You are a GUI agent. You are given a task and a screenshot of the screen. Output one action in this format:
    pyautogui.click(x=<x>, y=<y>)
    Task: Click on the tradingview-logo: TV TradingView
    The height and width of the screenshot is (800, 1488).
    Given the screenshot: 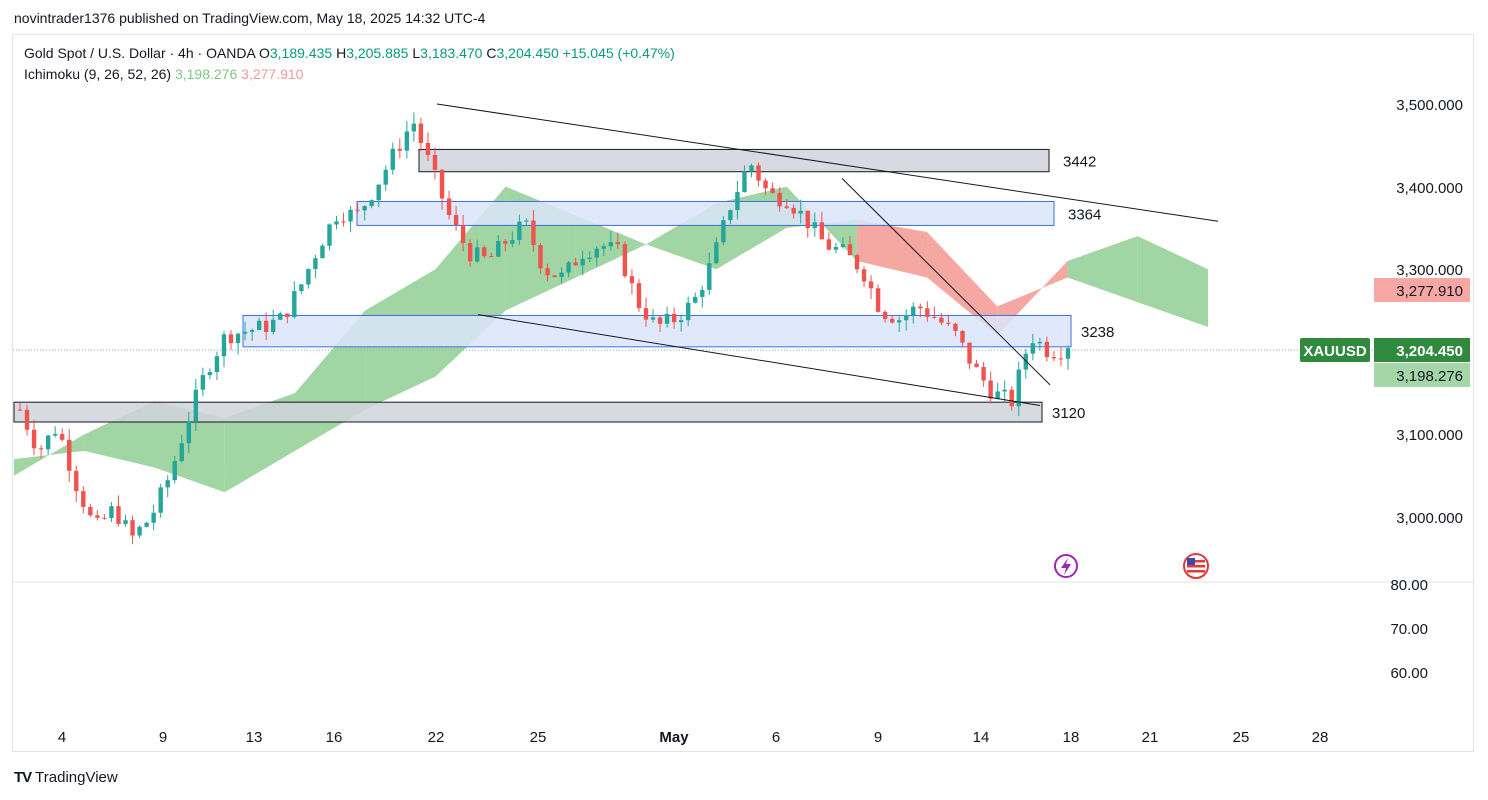 What is the action you would take?
    pyautogui.click(x=66, y=777)
    